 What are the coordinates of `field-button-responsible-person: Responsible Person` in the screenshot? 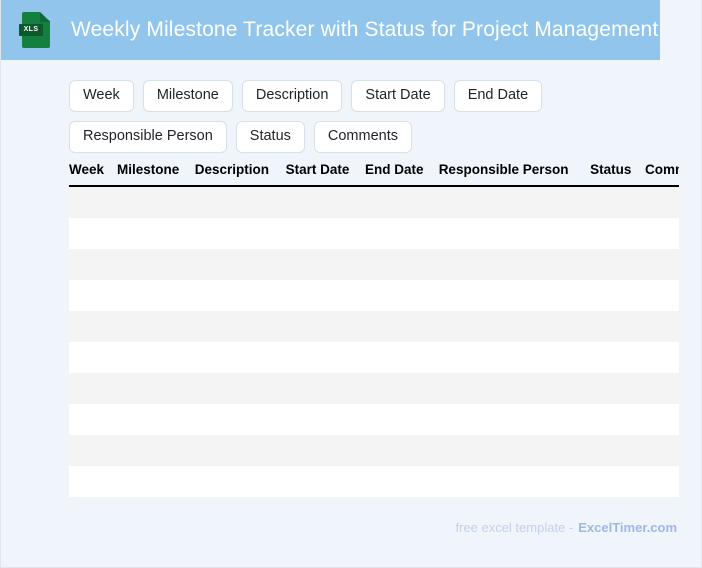 It's located at (148, 137).